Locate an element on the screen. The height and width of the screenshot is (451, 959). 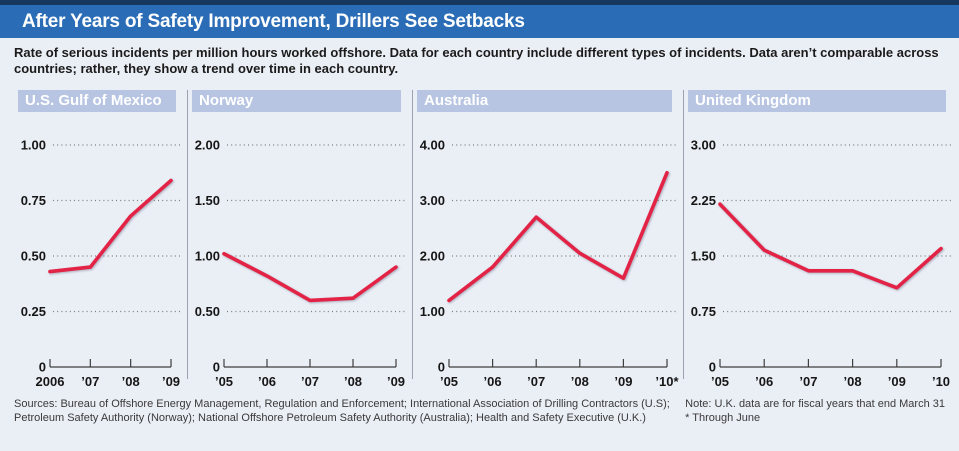
svg-text: ’10 is located at coordinates (941, 381).